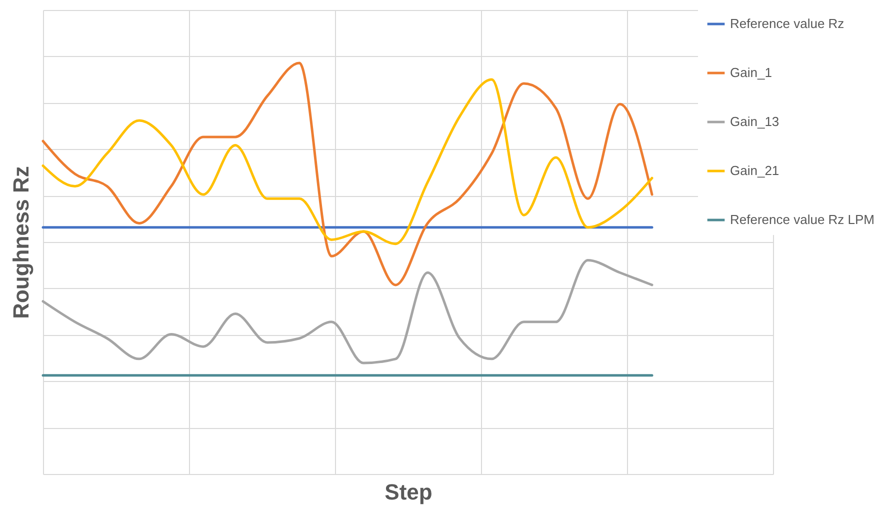  I want to click on legend-label: Reference value Rz, so click(787, 23).